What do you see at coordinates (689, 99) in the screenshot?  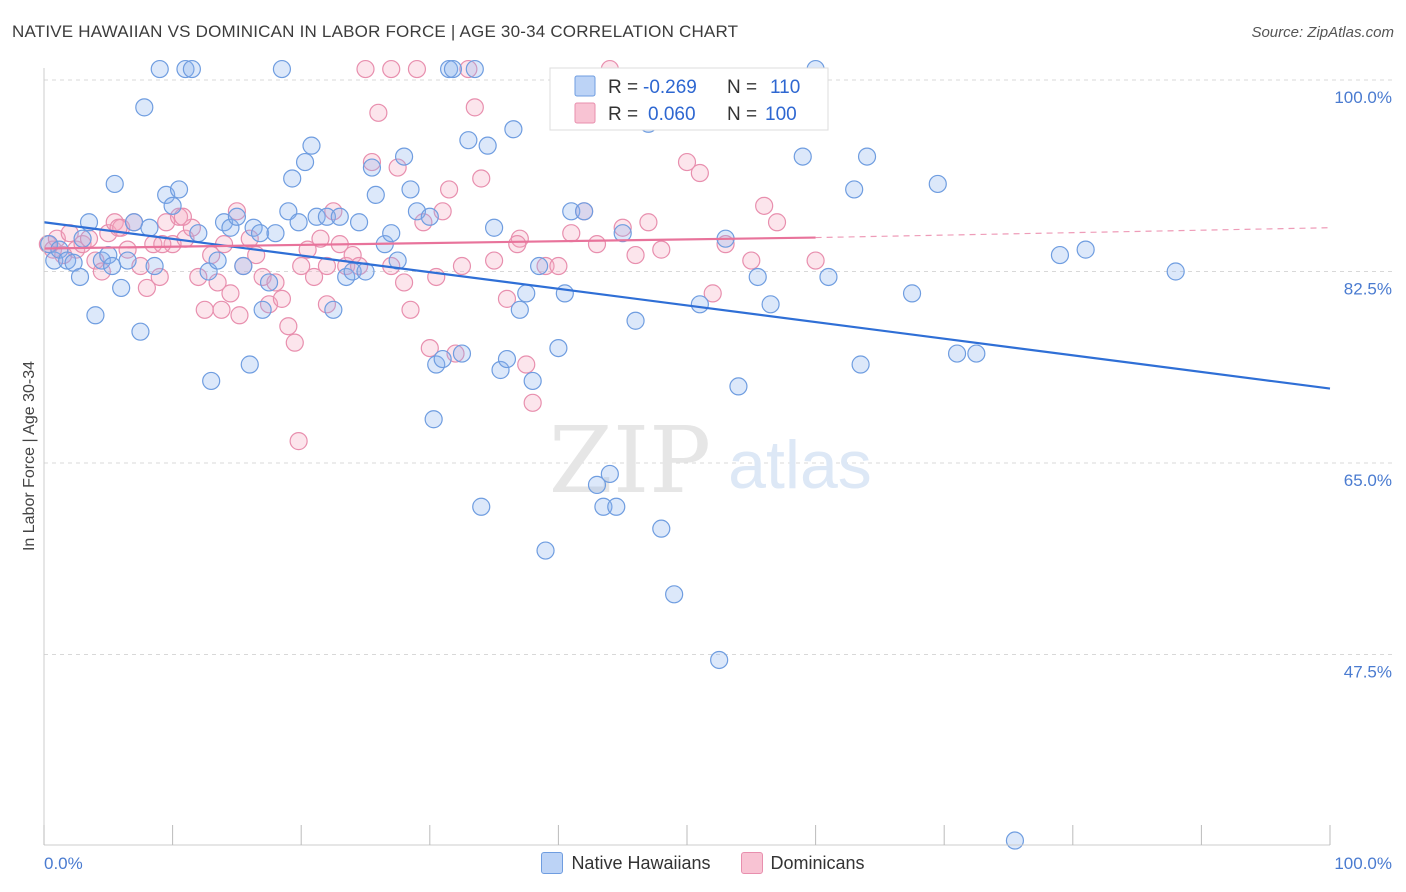 I see `correlation-legend: R = -0.269 N = 110 R = 0.060 N = 100` at bounding box center [689, 99].